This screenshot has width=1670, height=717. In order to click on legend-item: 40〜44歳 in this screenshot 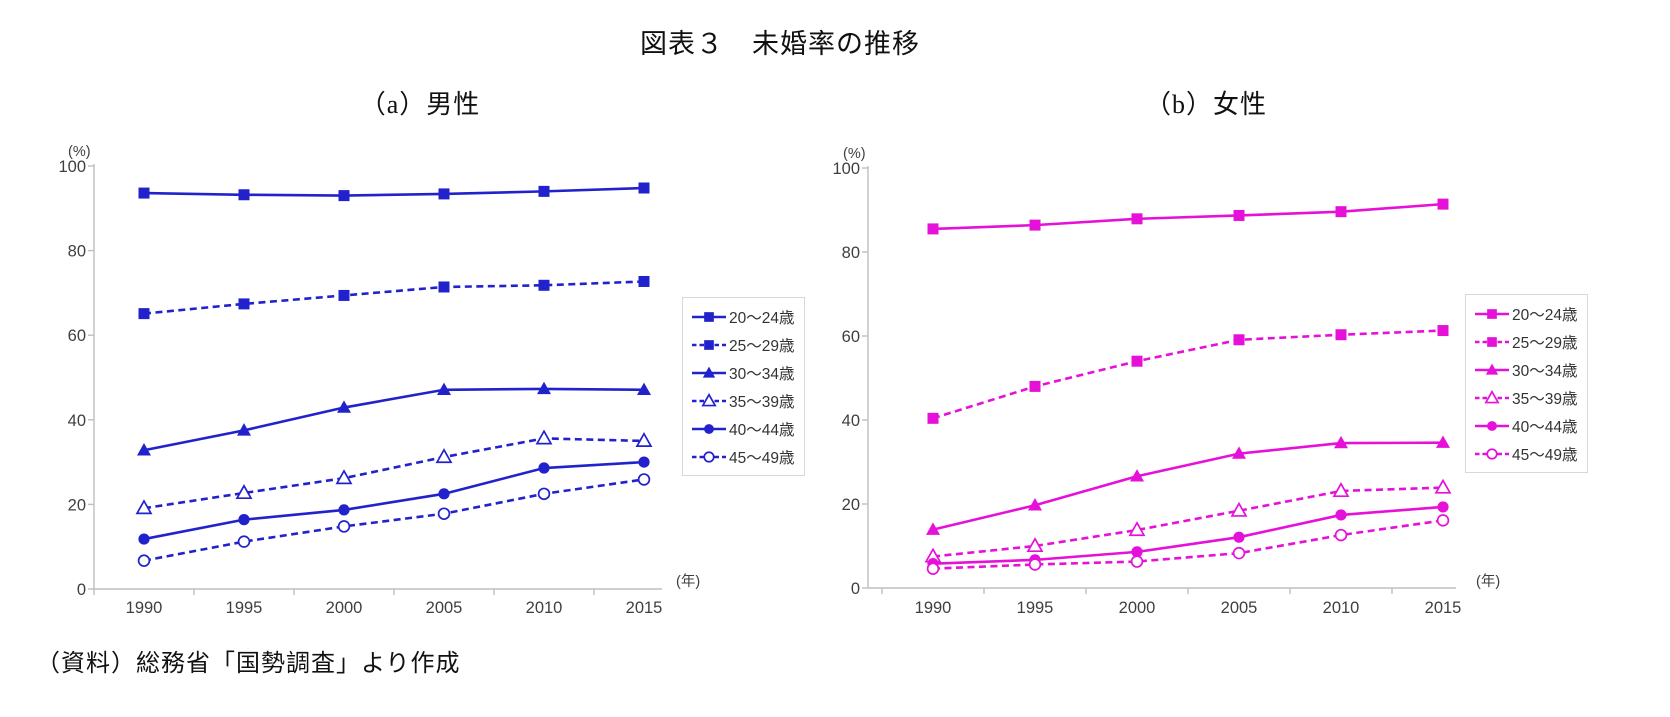, I will do `click(1525, 426)`.